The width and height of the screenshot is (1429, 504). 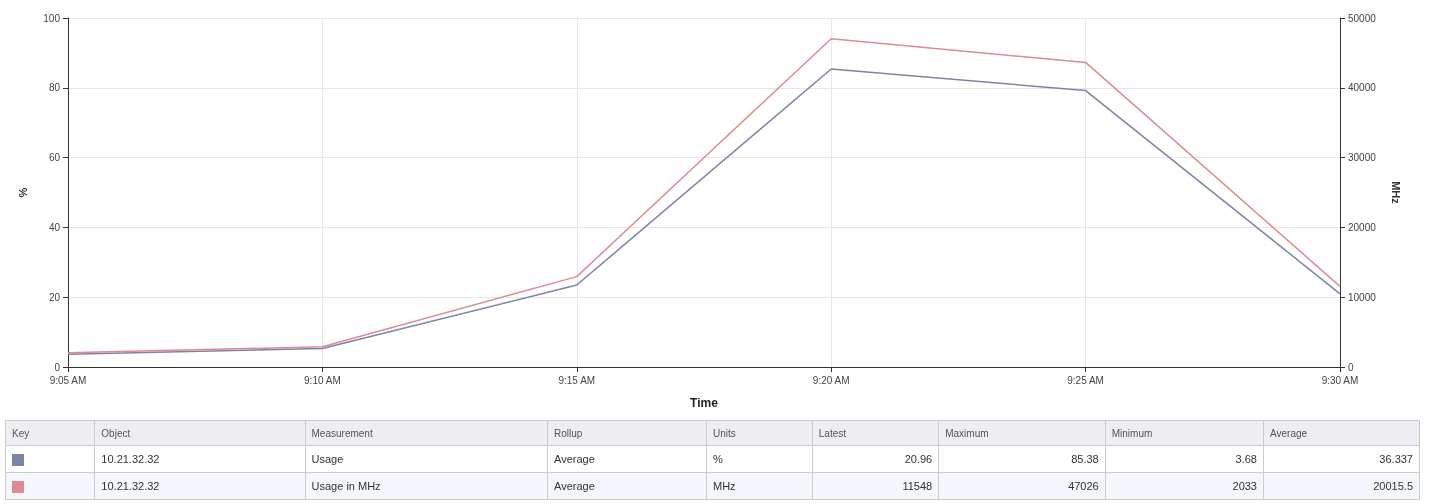 What do you see at coordinates (1362, 88) in the screenshot?
I see `y2-tick-label: 40000` at bounding box center [1362, 88].